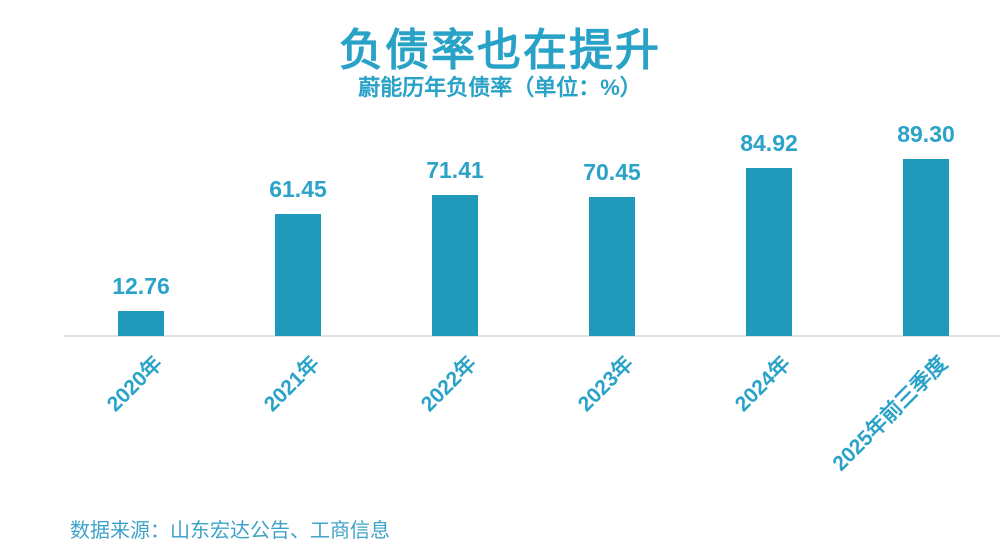 The height and width of the screenshot is (555, 1000). What do you see at coordinates (500, 87) in the screenshot?
I see `chart-subtitle: 蔚能历年负债率（单位：%）` at bounding box center [500, 87].